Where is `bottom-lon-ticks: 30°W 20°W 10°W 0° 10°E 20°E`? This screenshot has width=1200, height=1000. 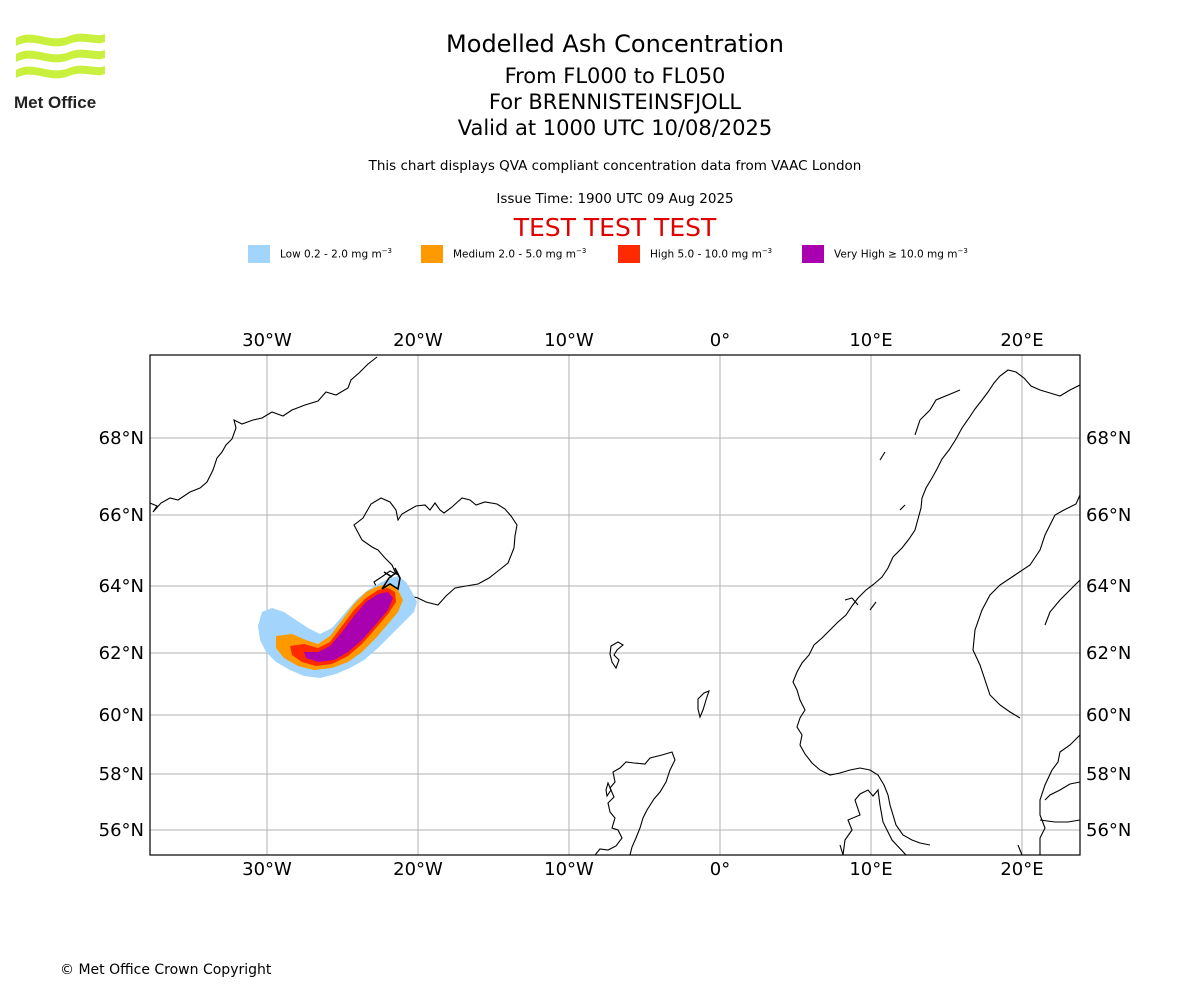 bottom-lon-ticks: 30°W 20°W 10°W 0° 10°E 20°E is located at coordinates (642, 869).